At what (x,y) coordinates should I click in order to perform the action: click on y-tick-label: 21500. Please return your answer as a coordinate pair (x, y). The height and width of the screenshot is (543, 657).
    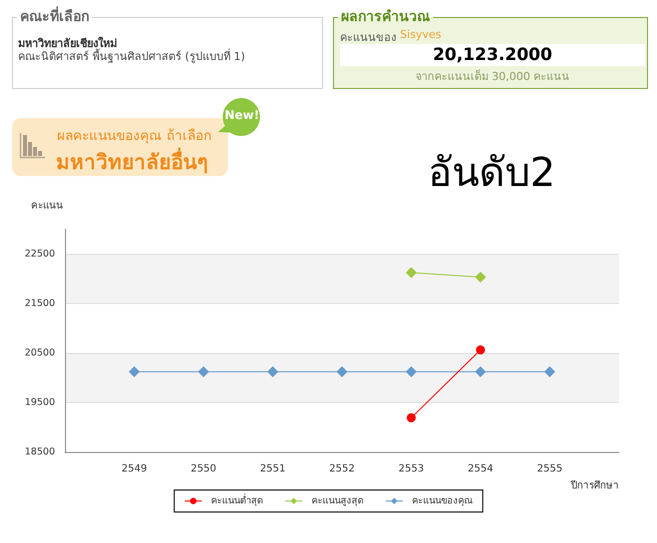
    Looking at the image, I should click on (39, 303).